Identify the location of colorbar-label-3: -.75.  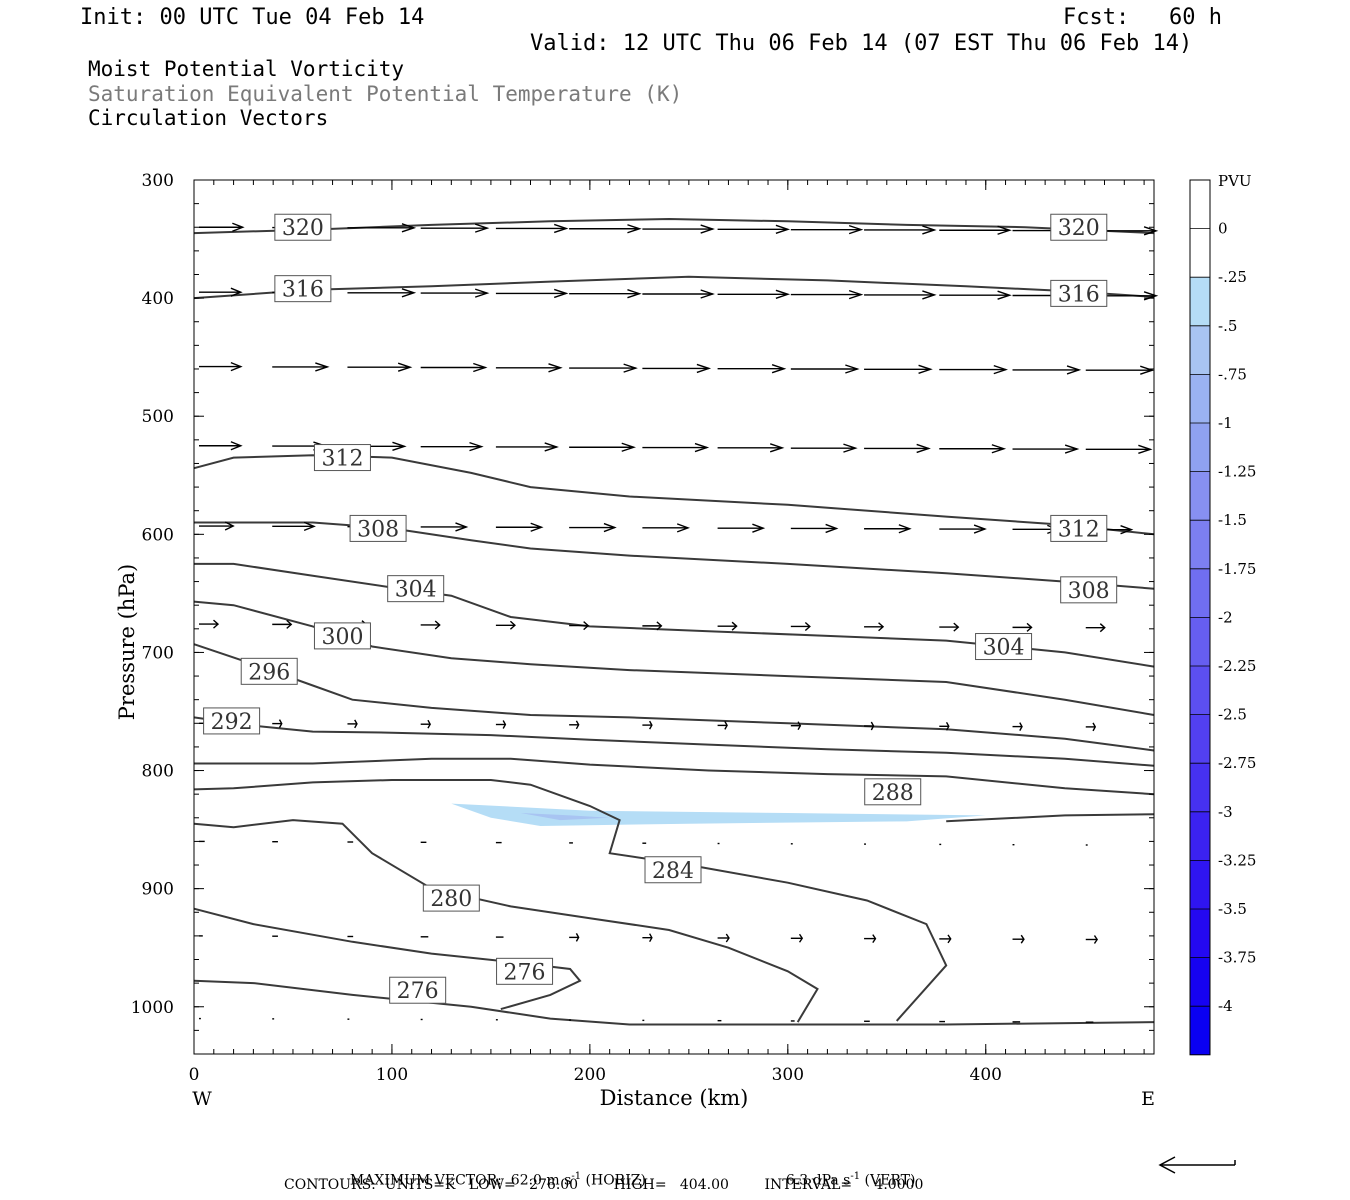
(1232, 374).